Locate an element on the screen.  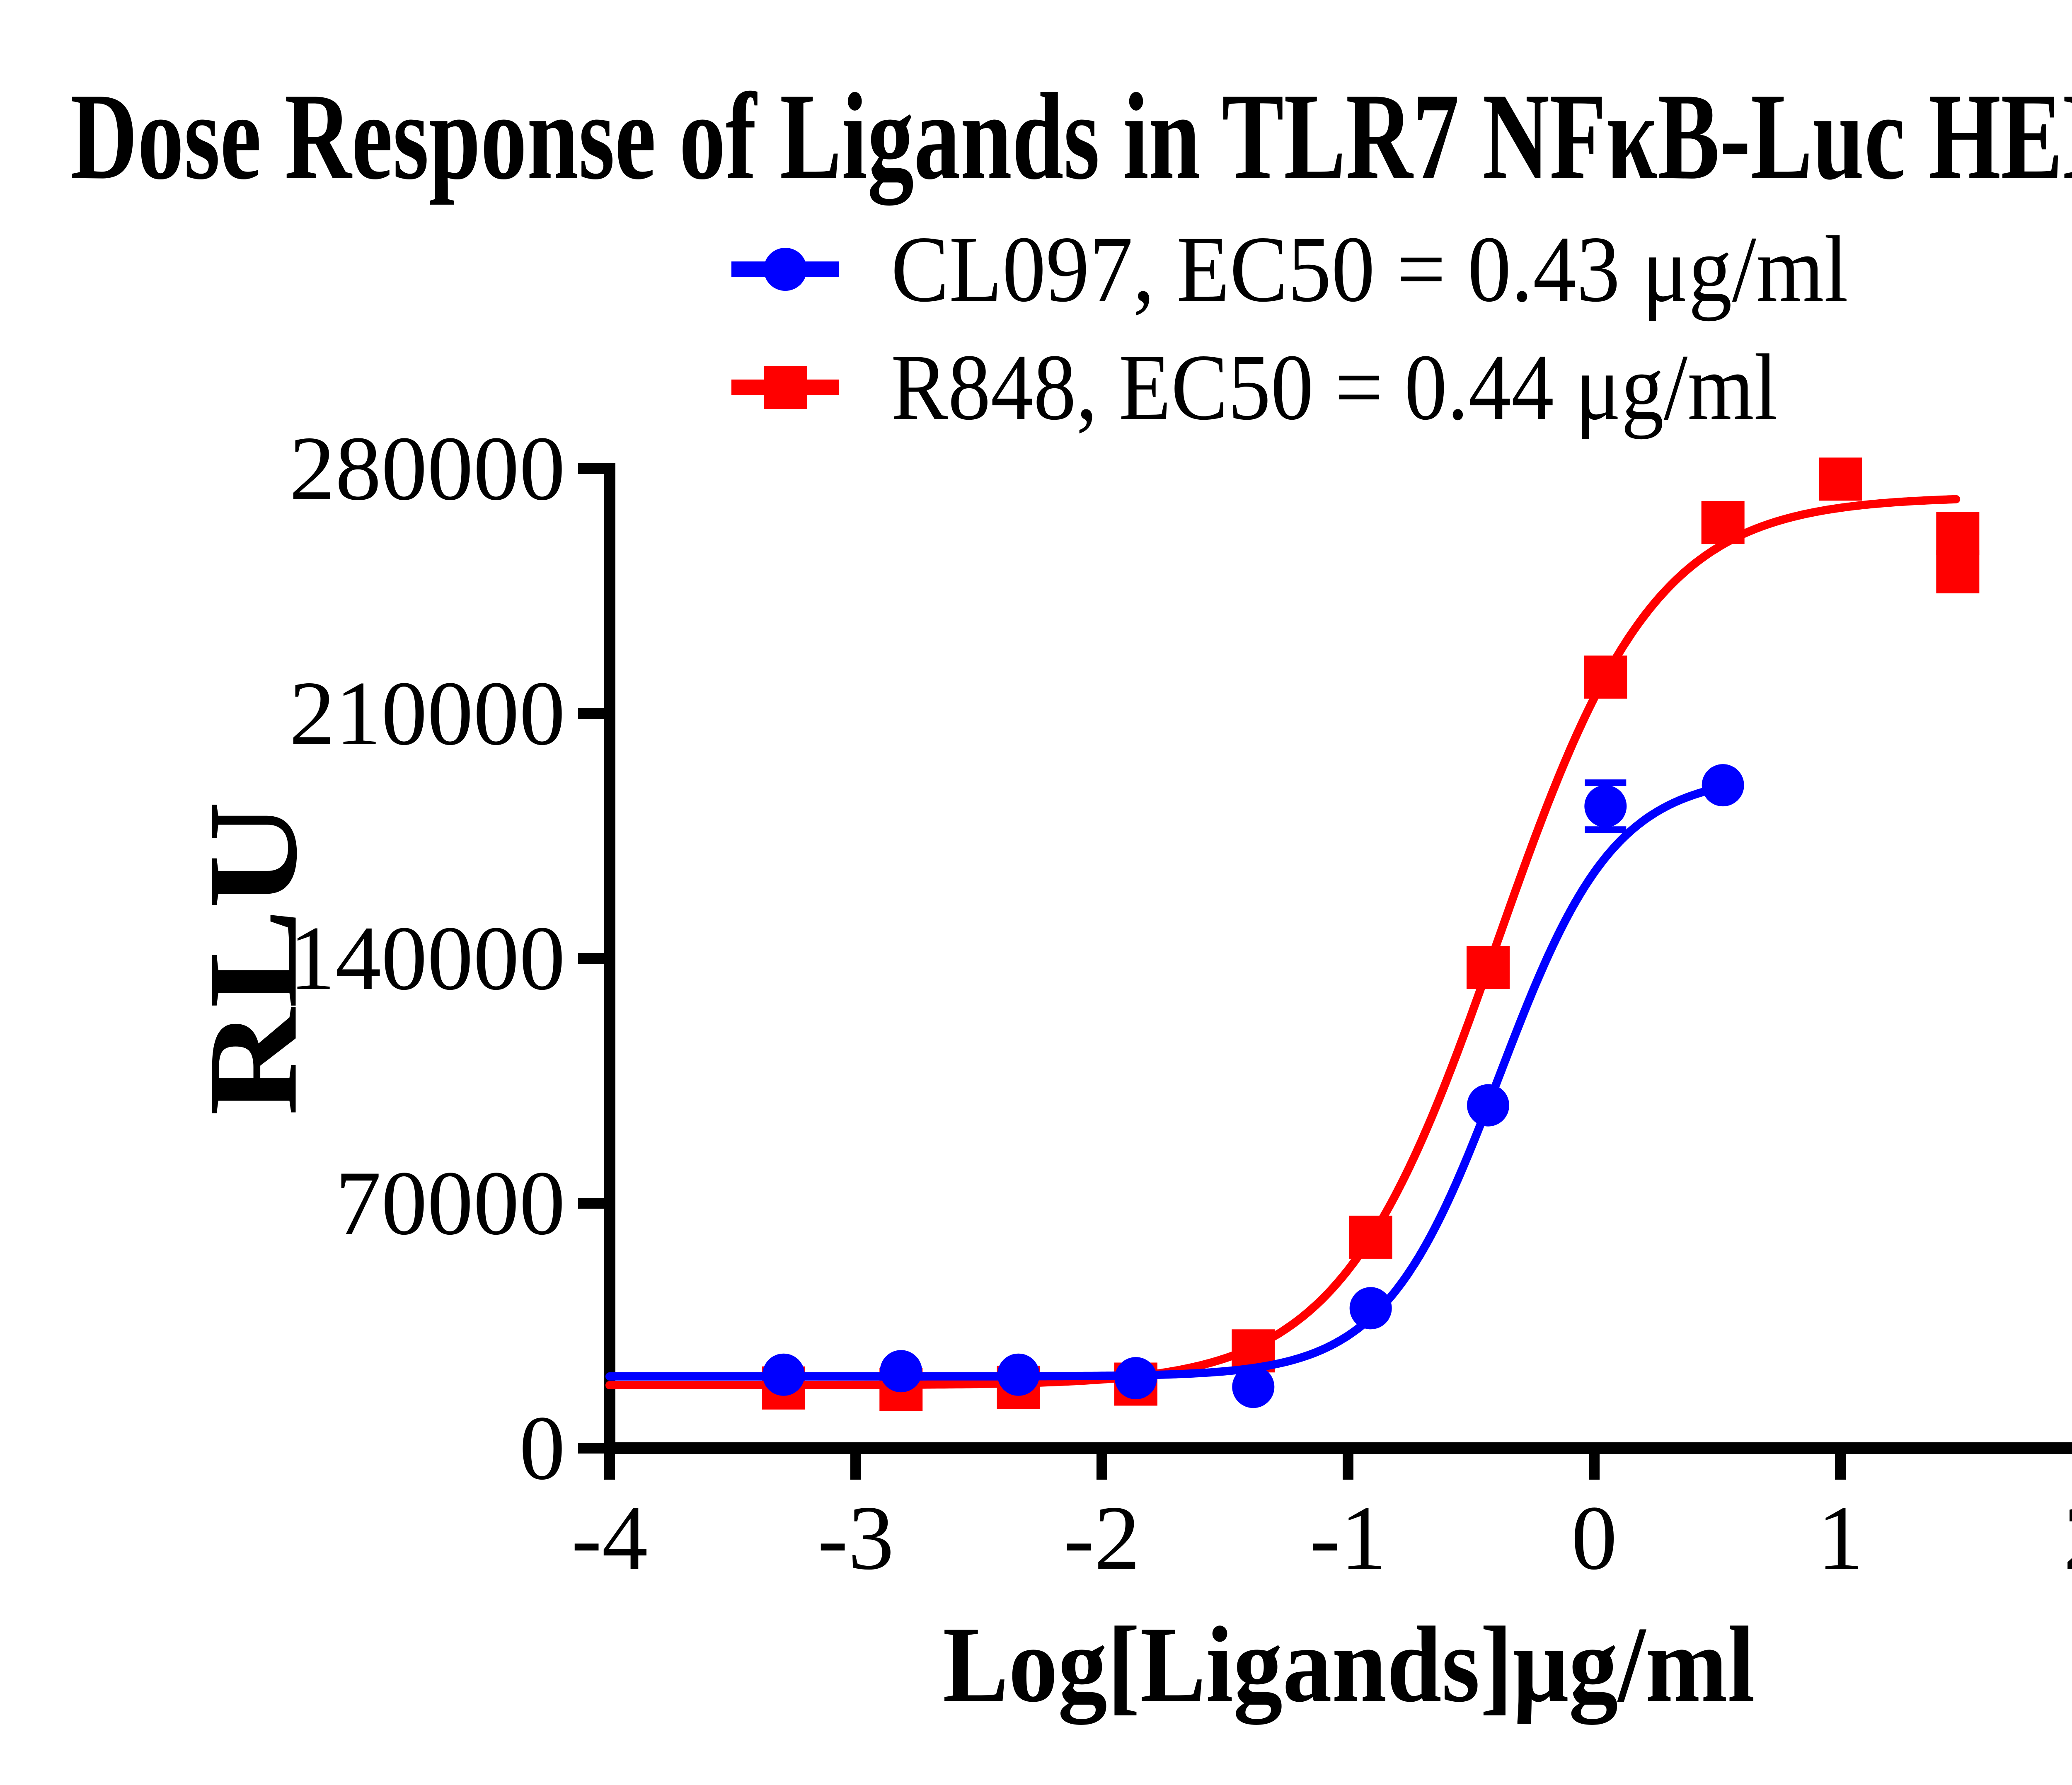
legend-item-cl097: CL097, EC50 = 0.43 μg/ml is located at coordinates (1289, 269).